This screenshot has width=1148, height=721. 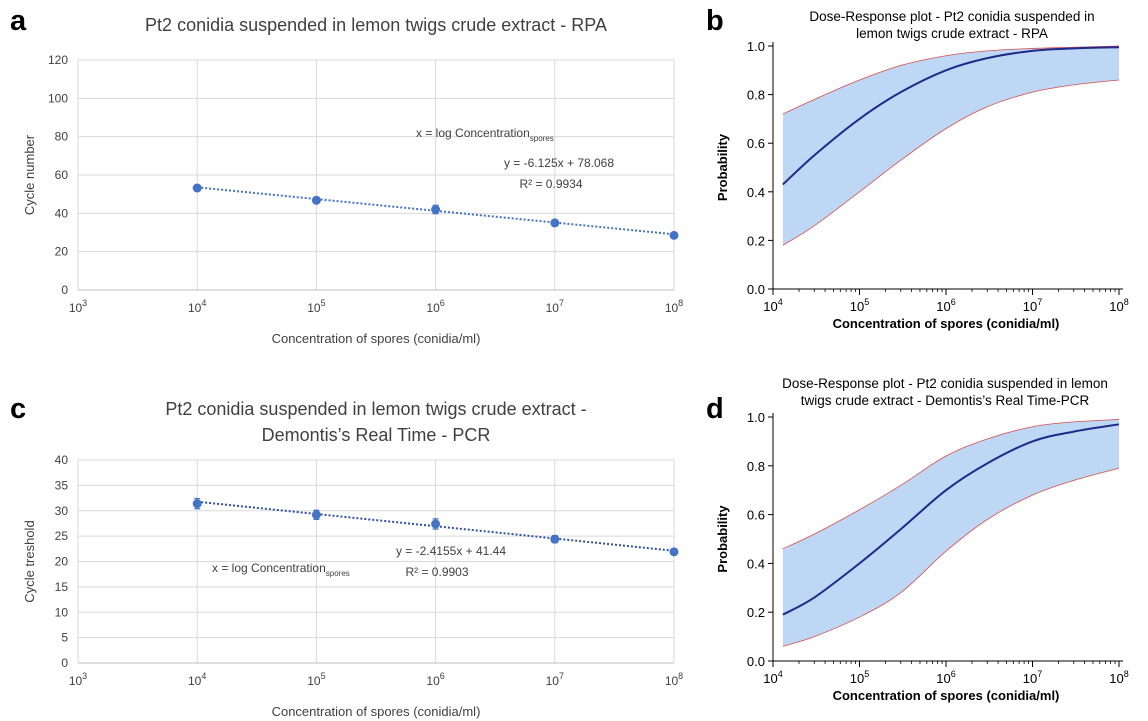 I want to click on panel-label-c: c, so click(x=18, y=409).